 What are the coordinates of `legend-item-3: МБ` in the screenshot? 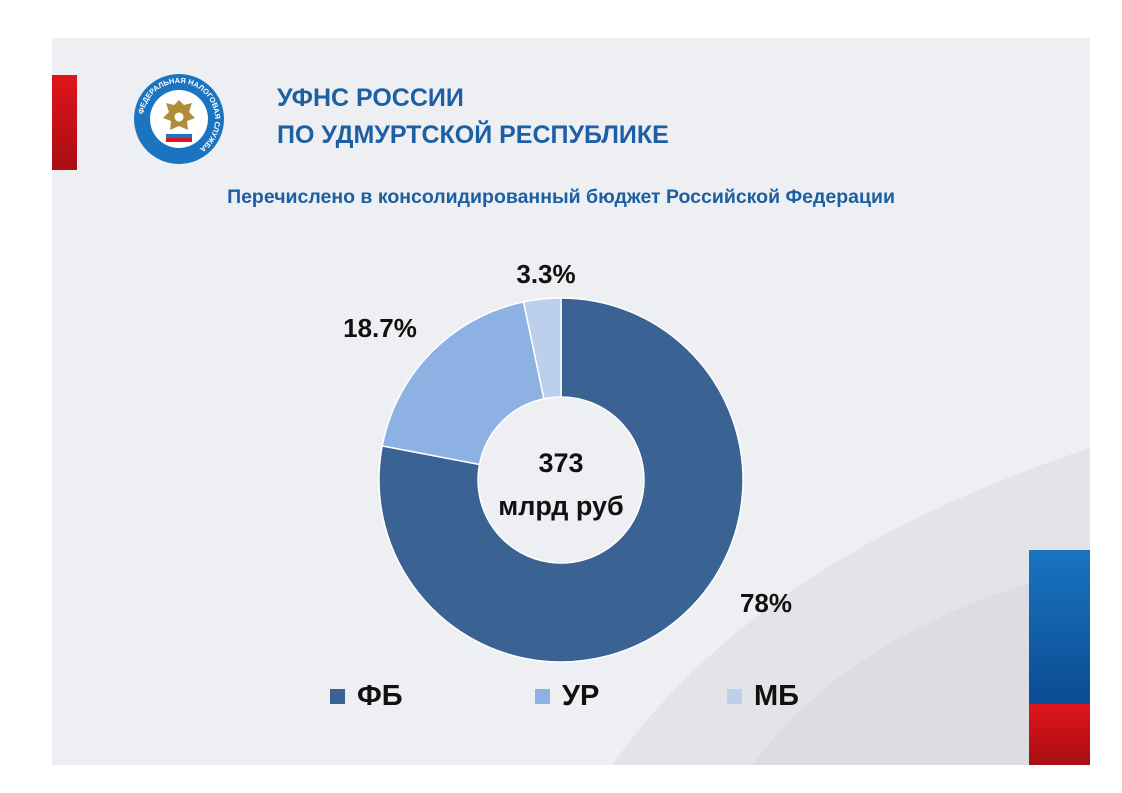 It's located at (763, 696).